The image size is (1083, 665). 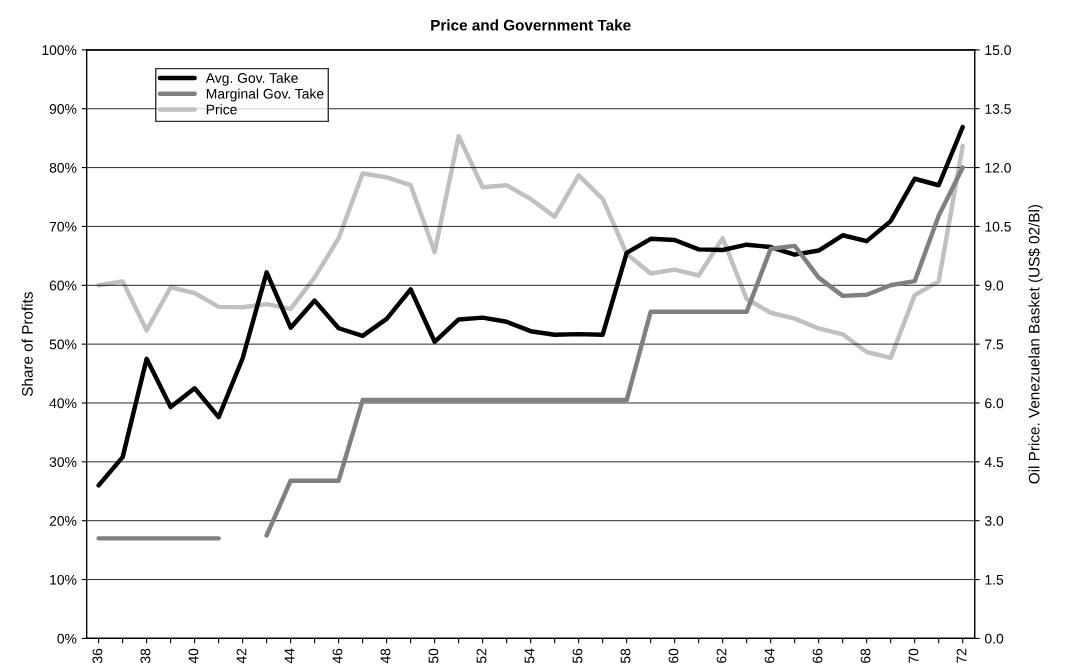 I want to click on x-tick-label: 36, so click(x=97, y=656).